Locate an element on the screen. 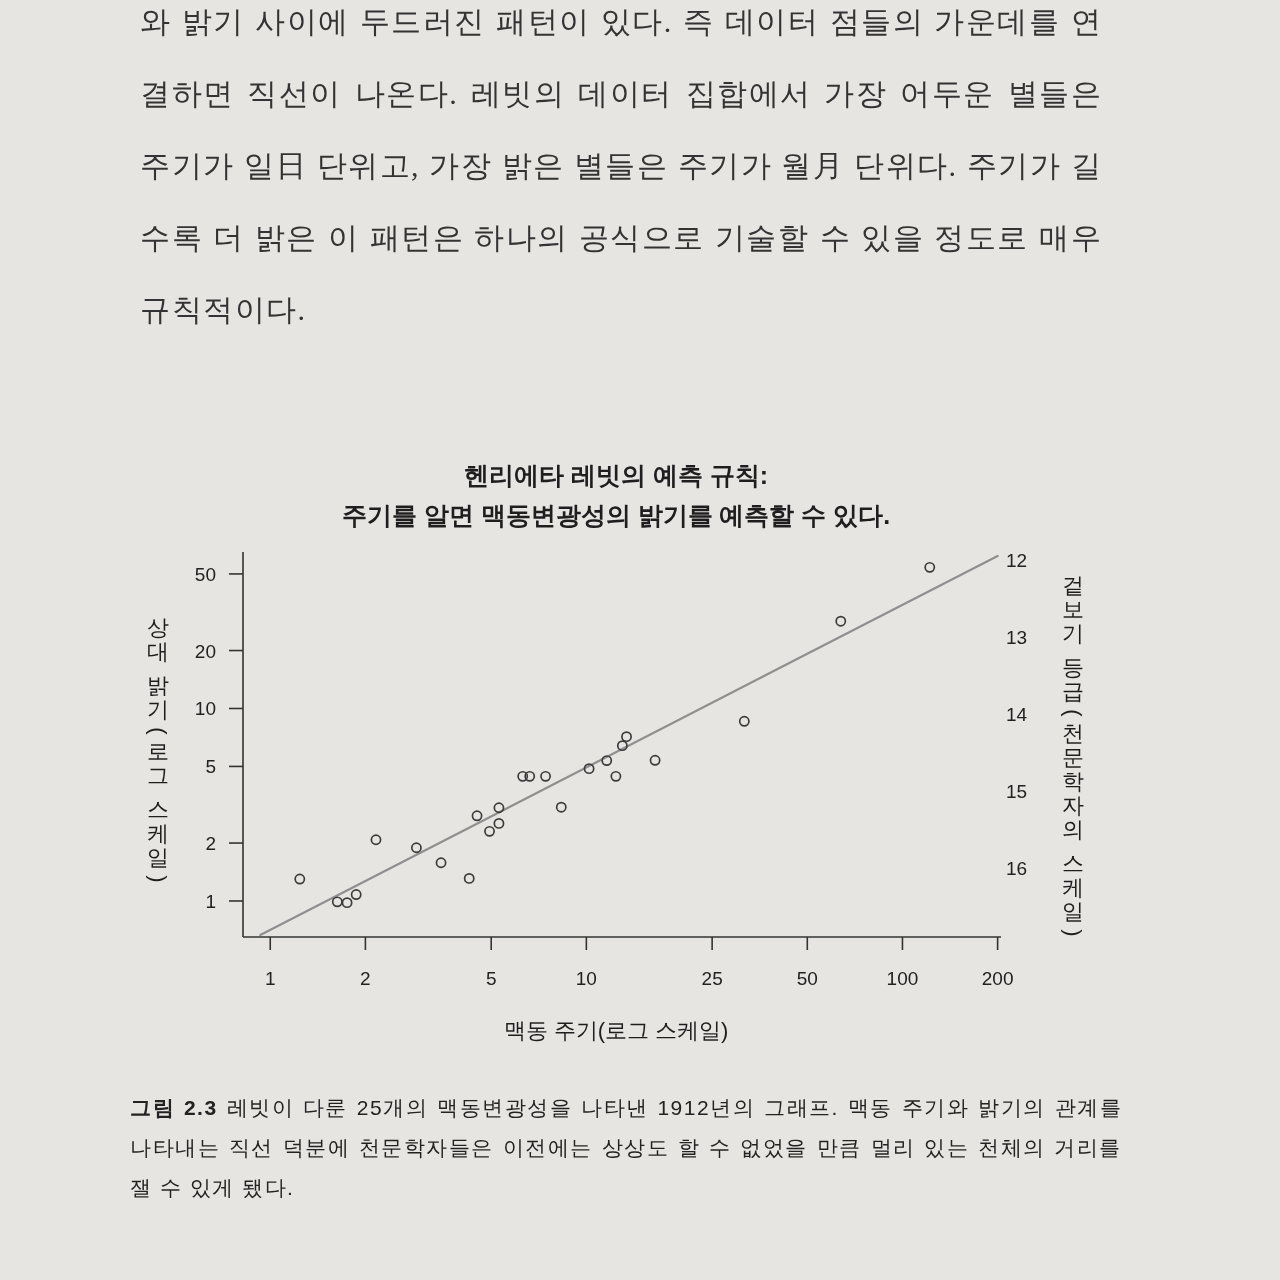 Image resolution: width=1280 pixels, height=1280 pixels. x-tick-label: 1 is located at coordinates (270, 978).